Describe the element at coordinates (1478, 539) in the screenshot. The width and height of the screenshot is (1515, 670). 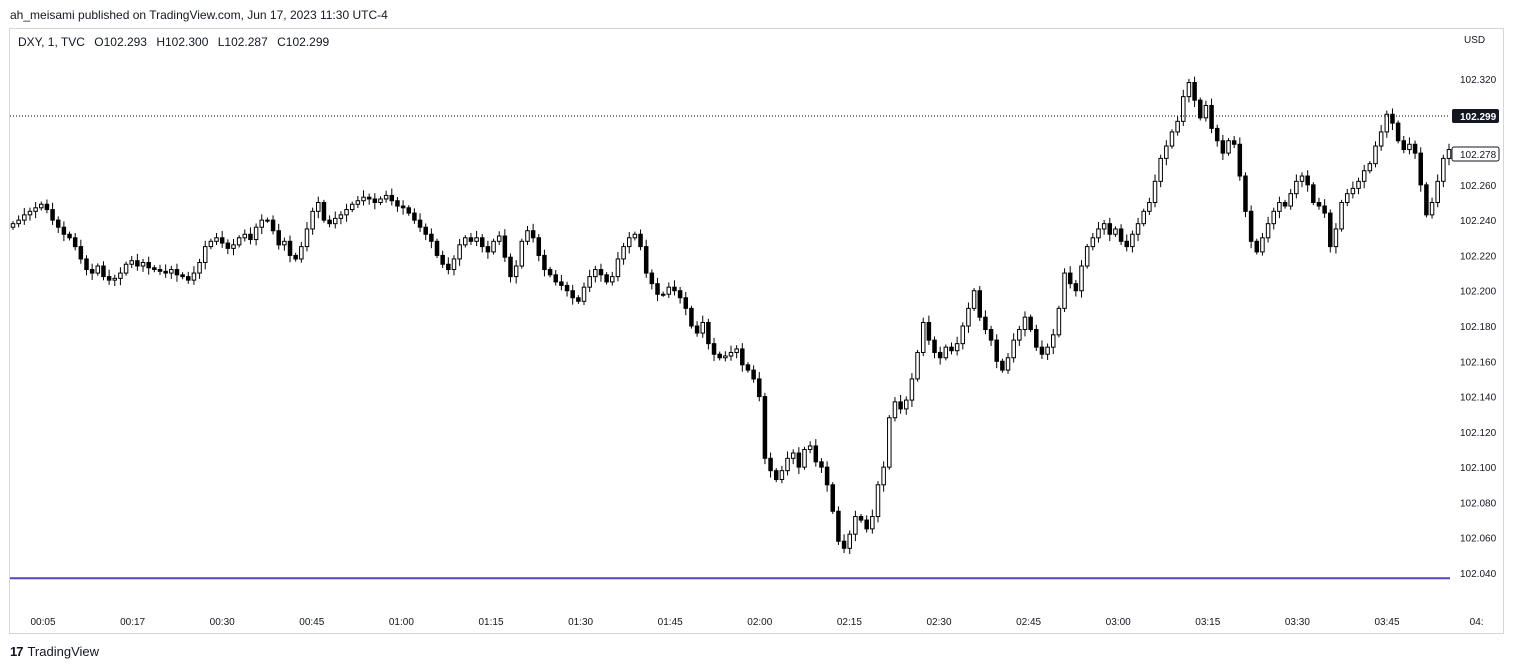
I see `y-tick-label: 102.060` at that location.